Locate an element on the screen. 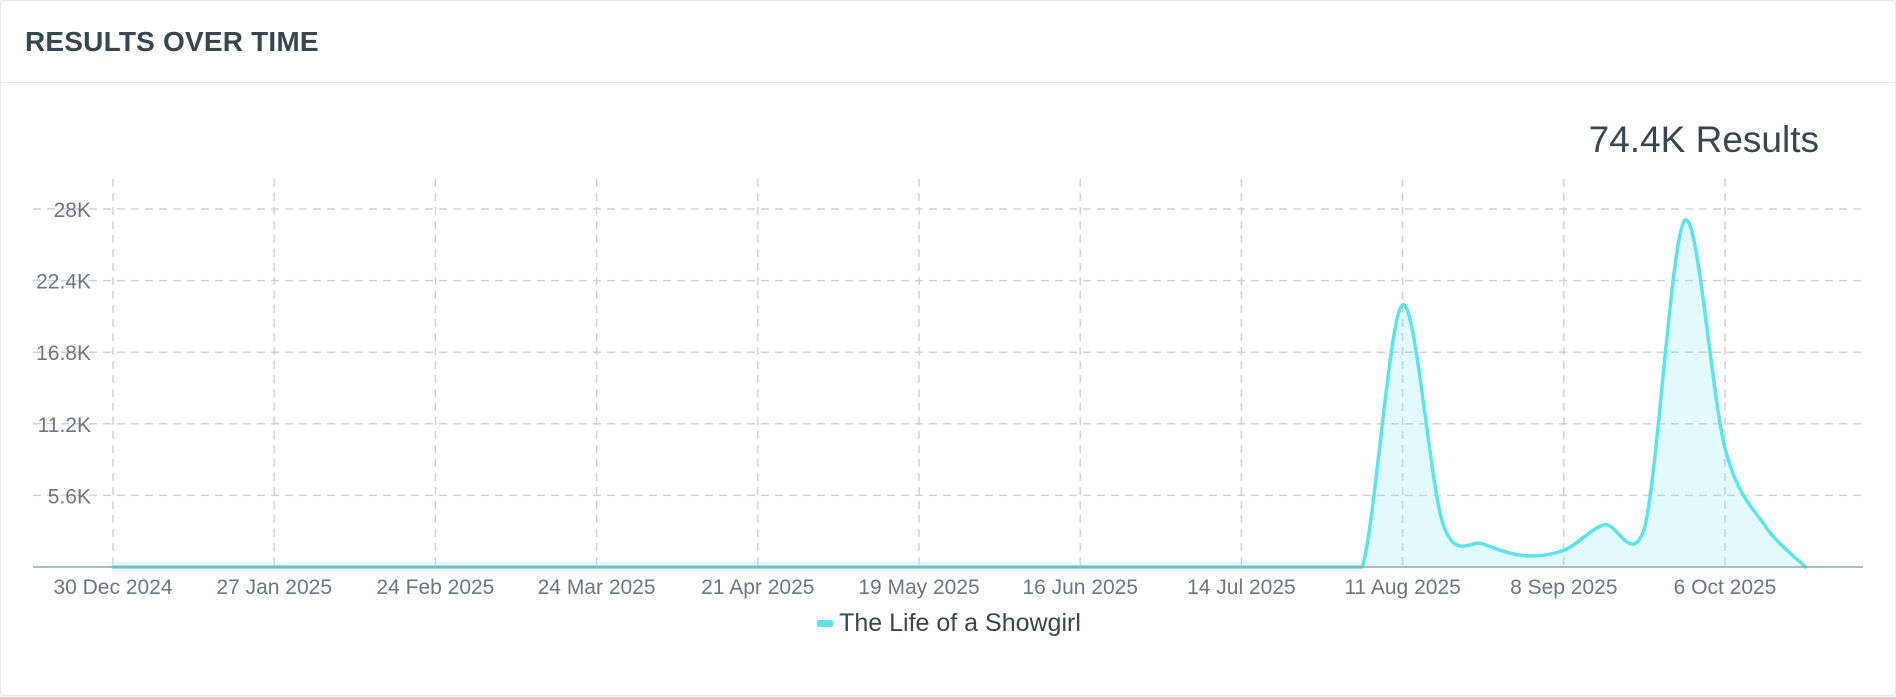 The height and width of the screenshot is (697, 1896). x-tick-label: 27 Jan 2025 is located at coordinates (274, 587).